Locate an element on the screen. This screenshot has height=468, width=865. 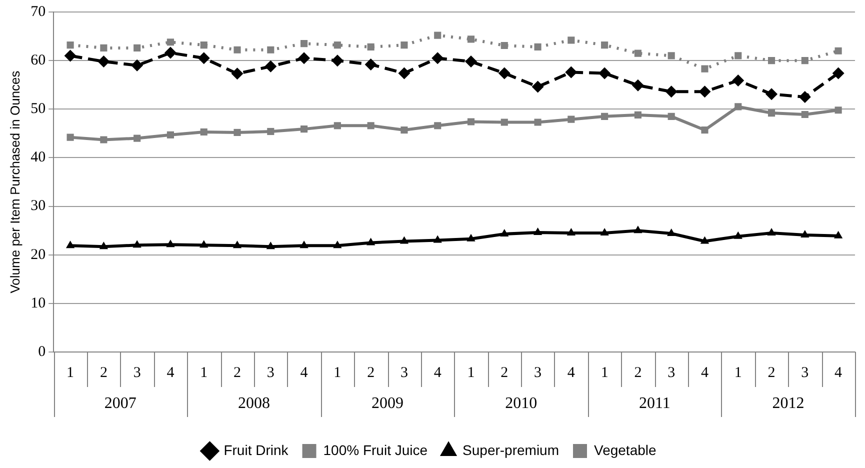
y-tick-label: 10 is located at coordinates (38, 303).